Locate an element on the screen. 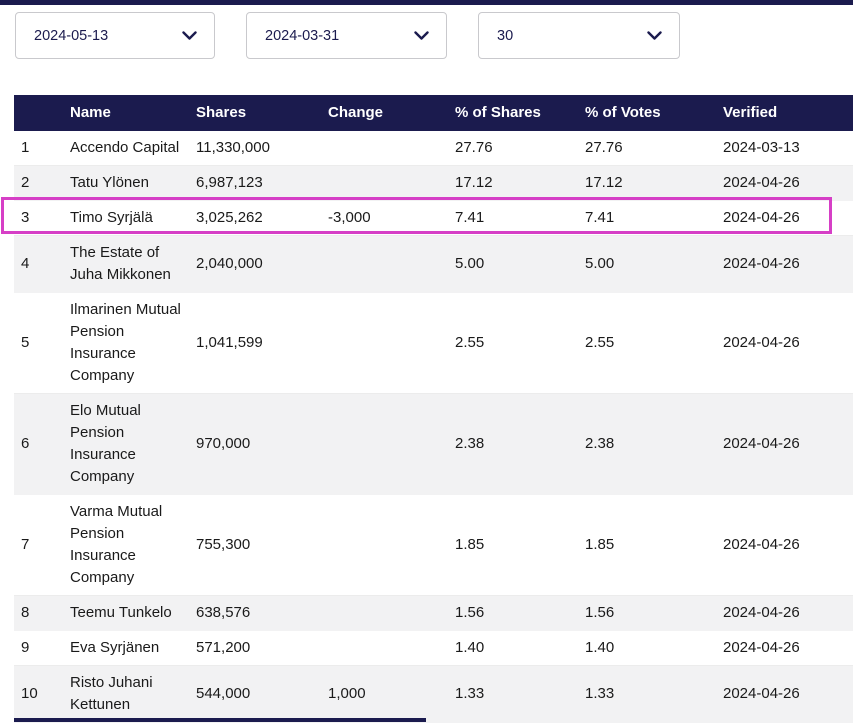 This screenshot has height=723, width=853. cell-shares: 1,041,599 is located at coordinates (229, 342).